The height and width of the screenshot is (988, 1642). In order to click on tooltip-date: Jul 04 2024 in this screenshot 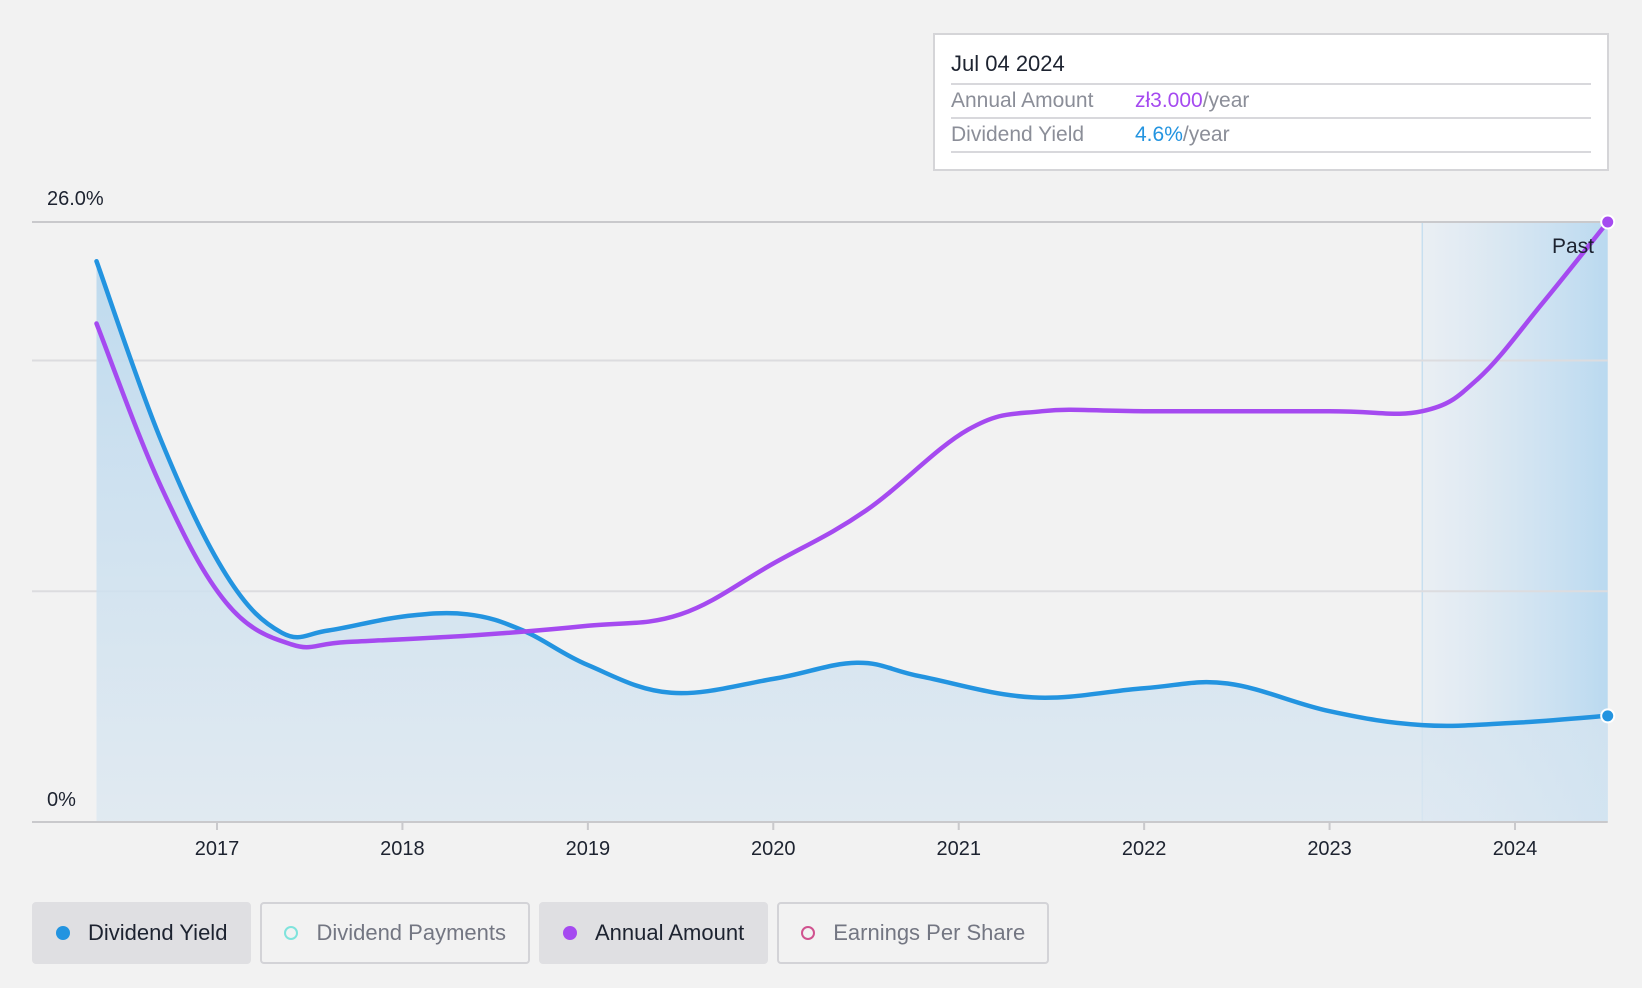, I will do `click(1271, 67)`.